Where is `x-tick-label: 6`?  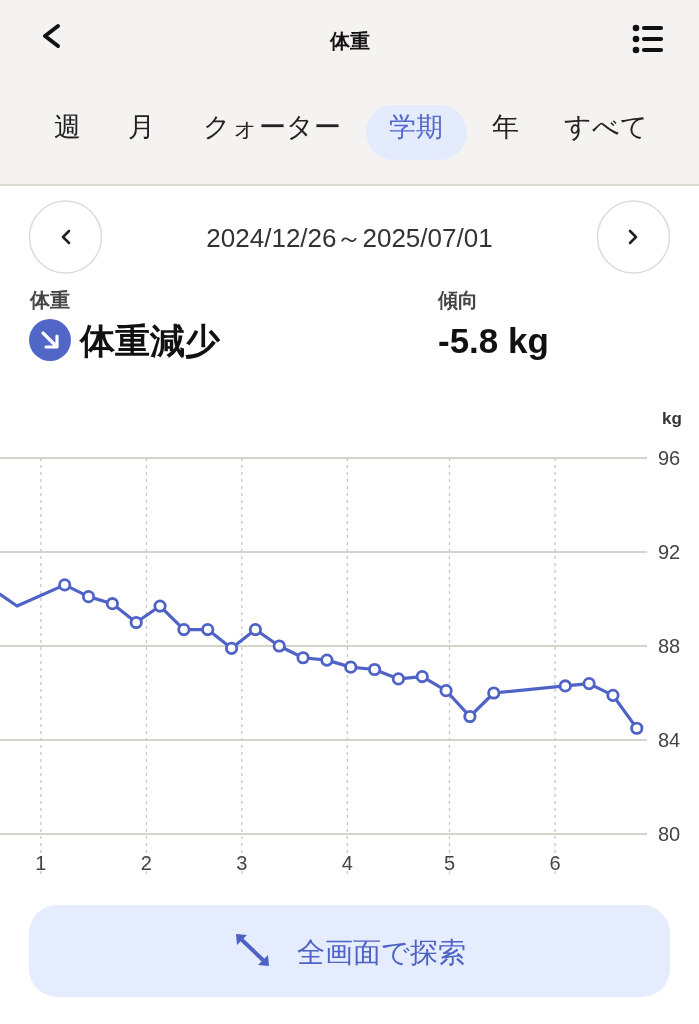 x-tick-label: 6 is located at coordinates (555, 863).